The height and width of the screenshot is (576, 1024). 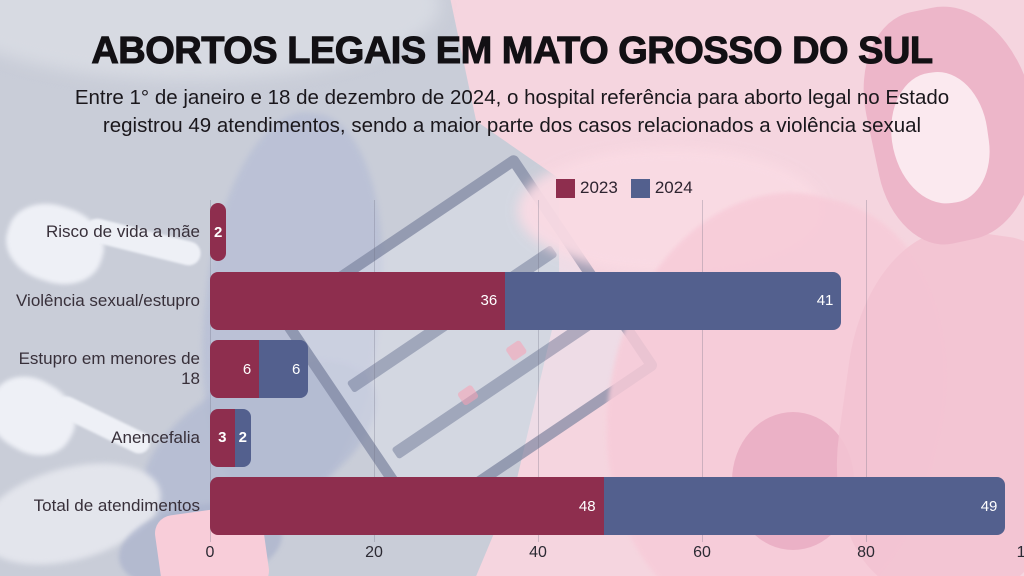 I want to click on x-tick-100: 100, so click(x=1020, y=552).